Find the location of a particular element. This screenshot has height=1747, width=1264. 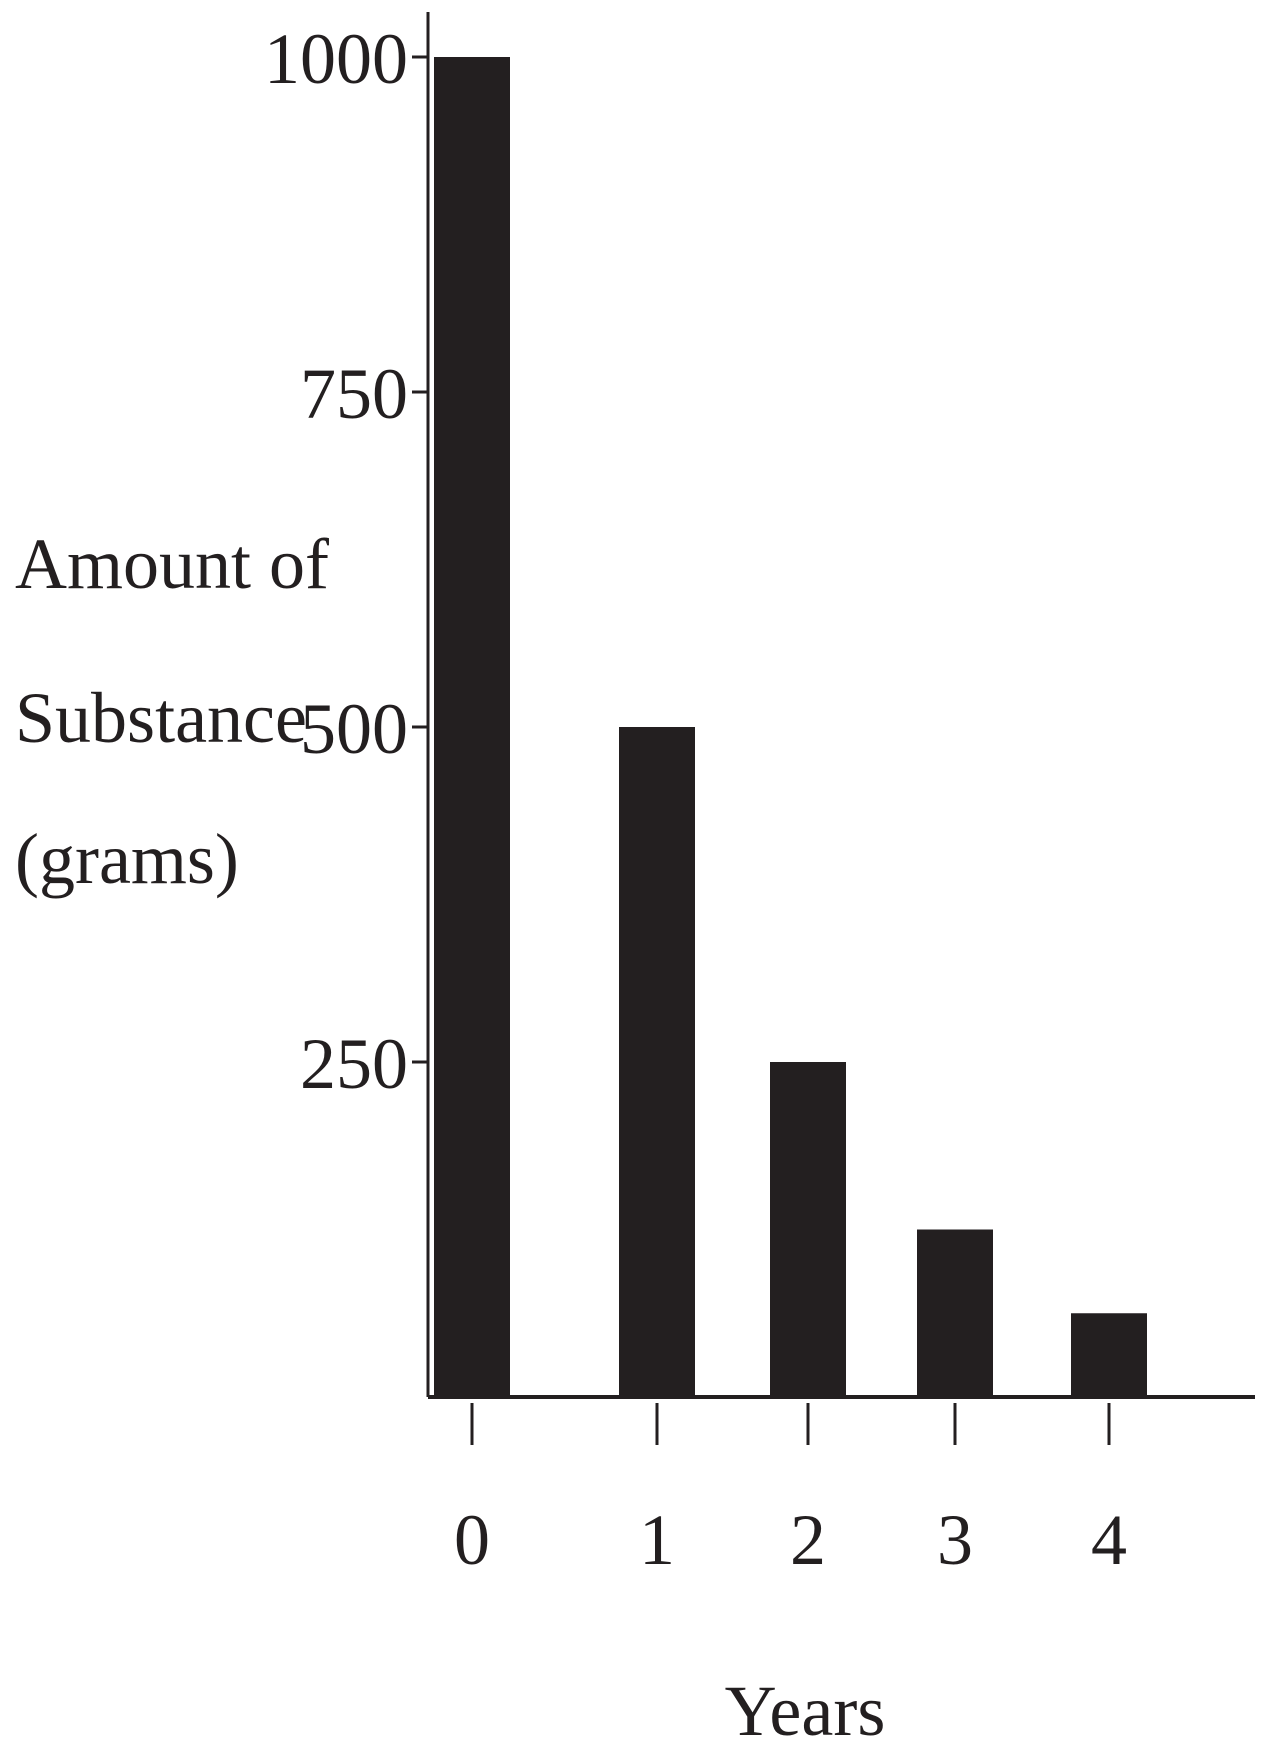

y-tick-label-500: 500 is located at coordinates (354, 729).